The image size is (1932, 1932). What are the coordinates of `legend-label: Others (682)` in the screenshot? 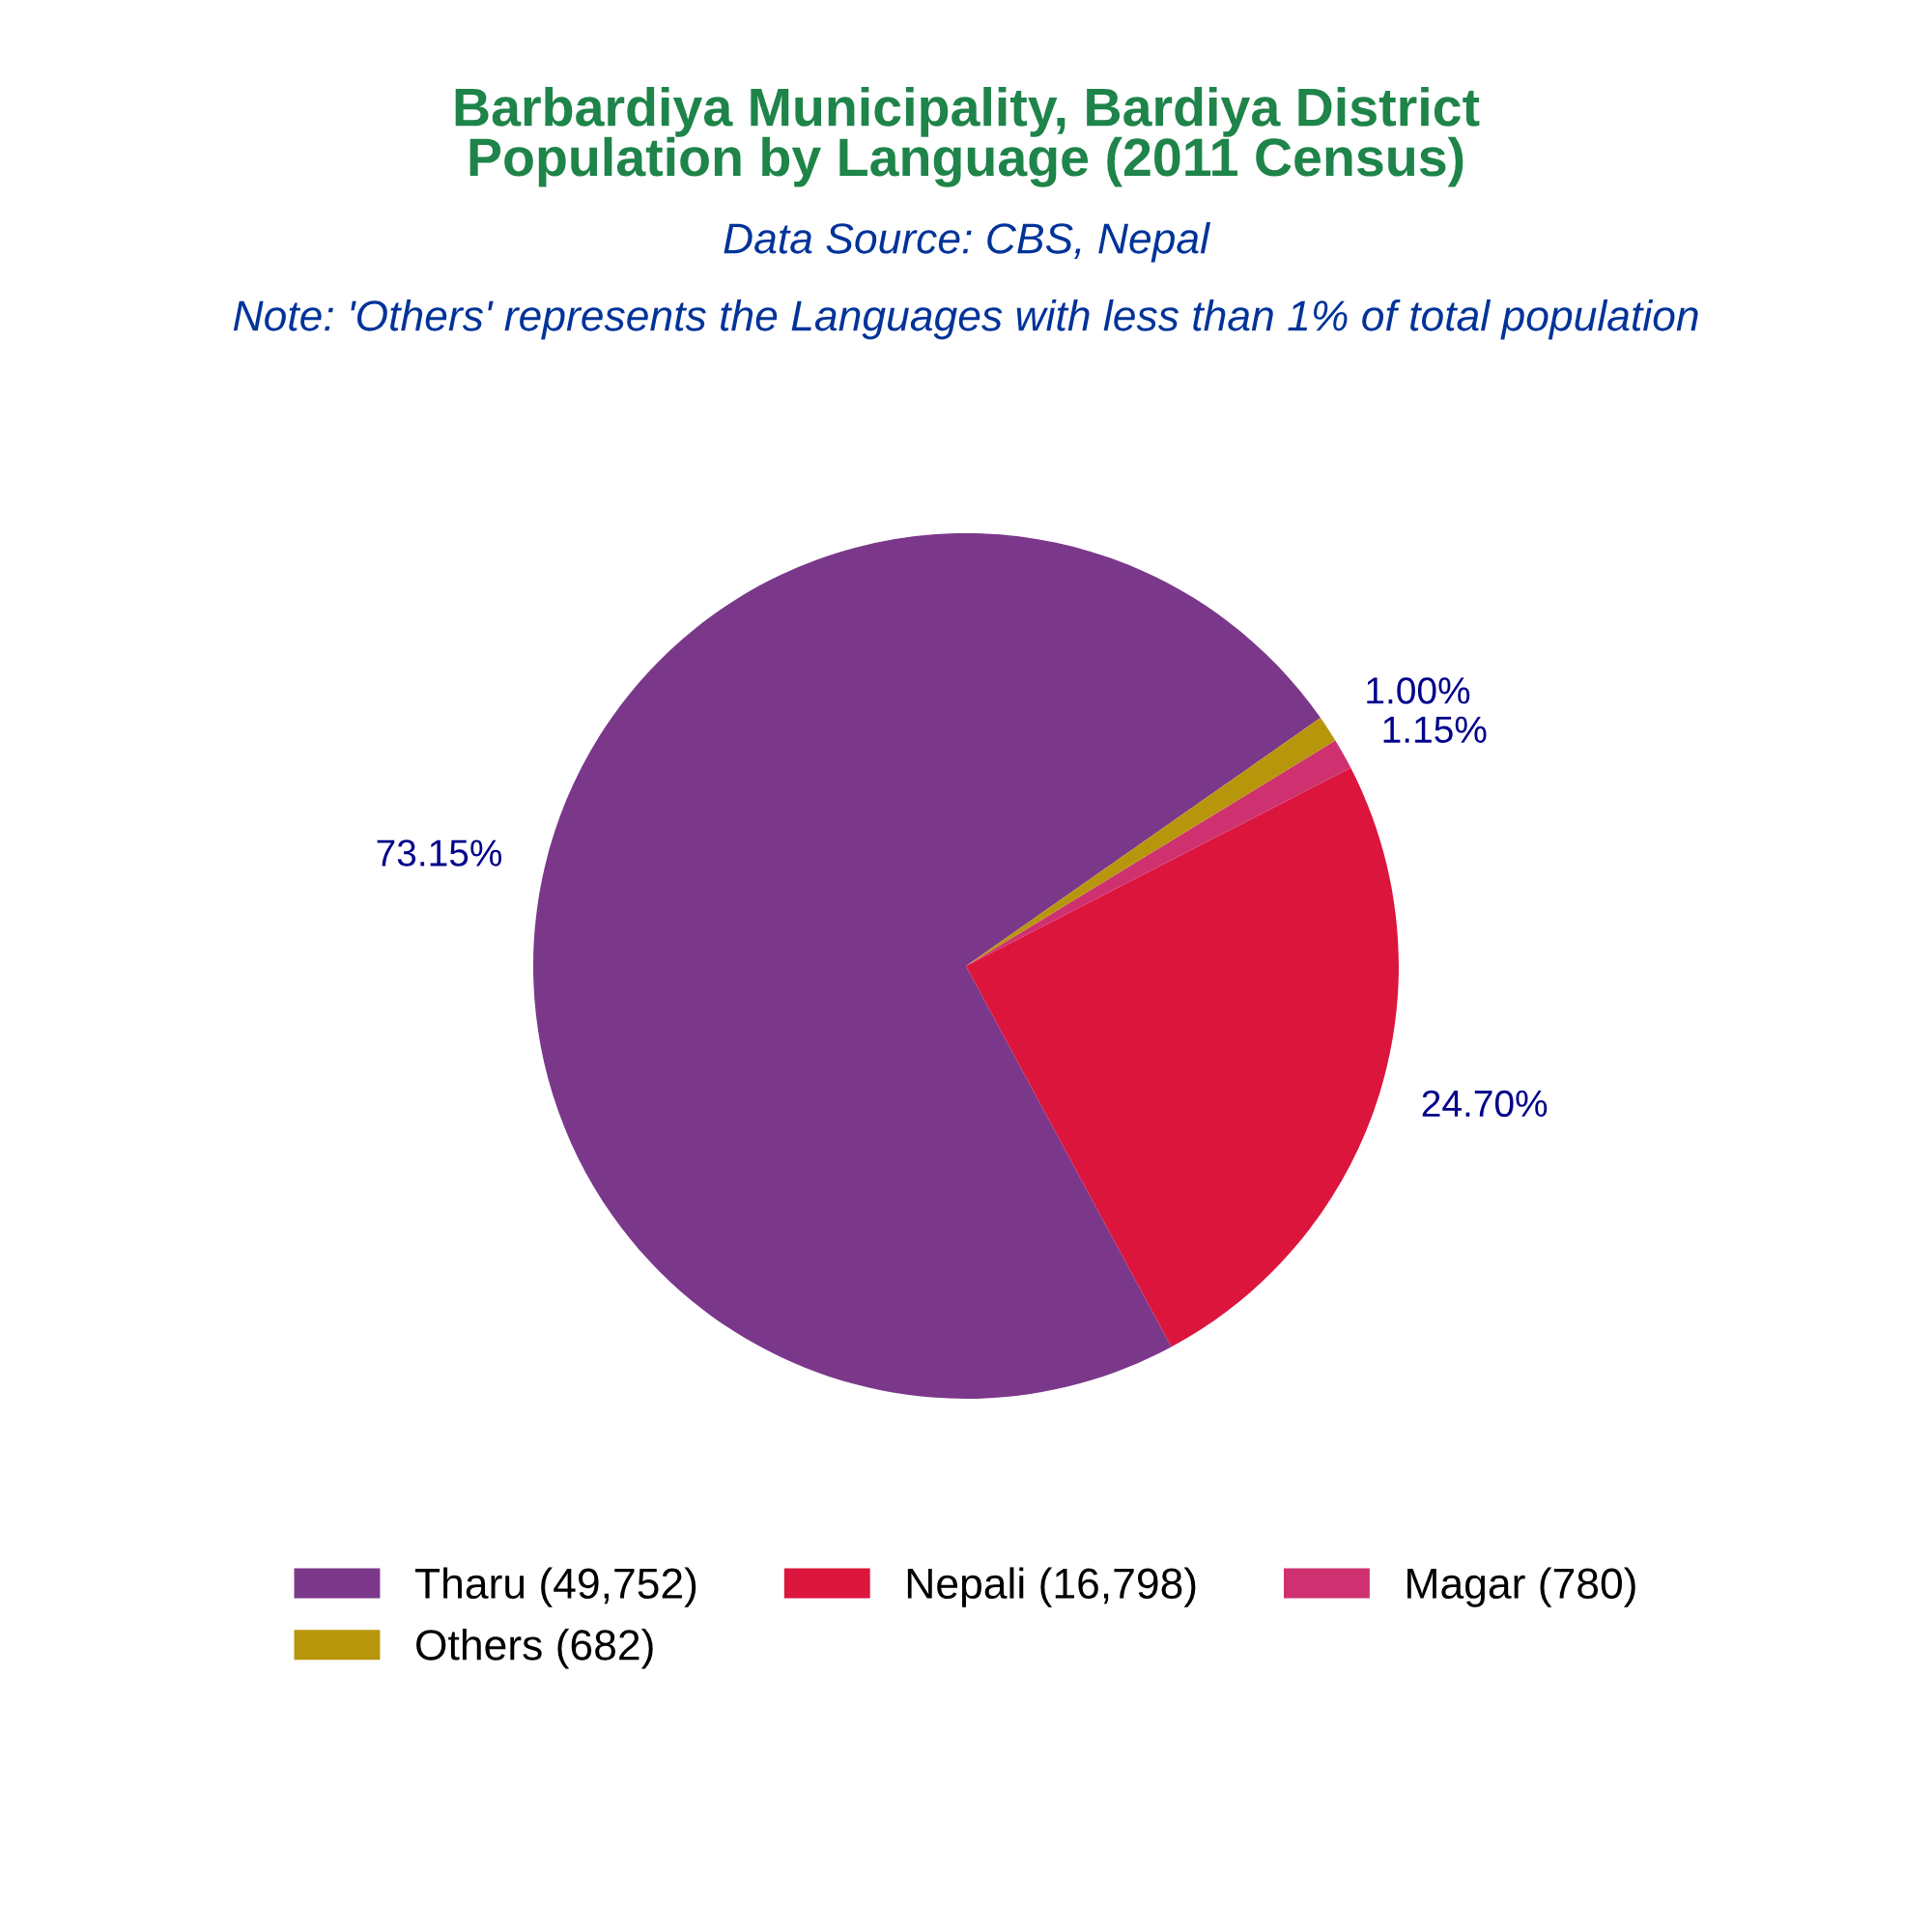 It's located at (534, 1649).